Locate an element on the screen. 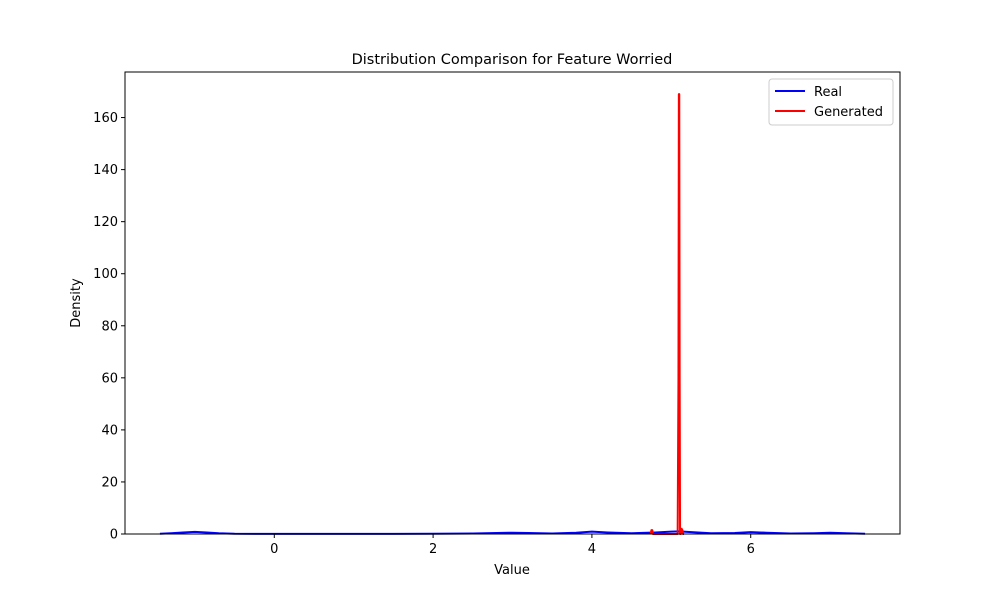 Image resolution: width=1000 pixels, height=600 pixels. series-line-generated is located at coordinates (667, 314).